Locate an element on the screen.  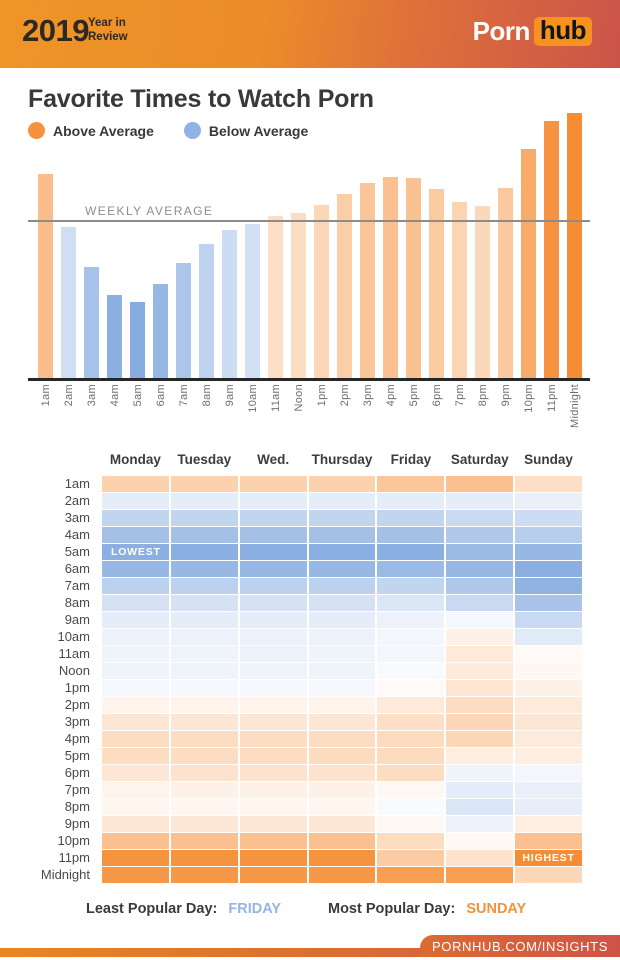
heatmap-cell-saturday-1am is located at coordinates (480, 484).